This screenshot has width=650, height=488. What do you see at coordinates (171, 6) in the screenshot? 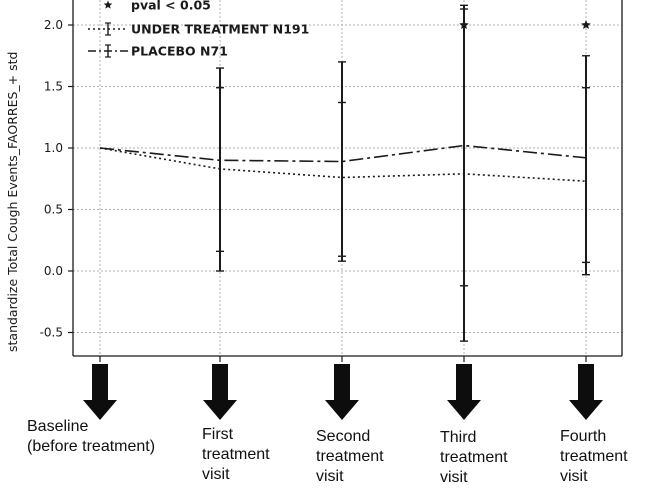
I see `legend-label: pval < 0.05` at bounding box center [171, 6].